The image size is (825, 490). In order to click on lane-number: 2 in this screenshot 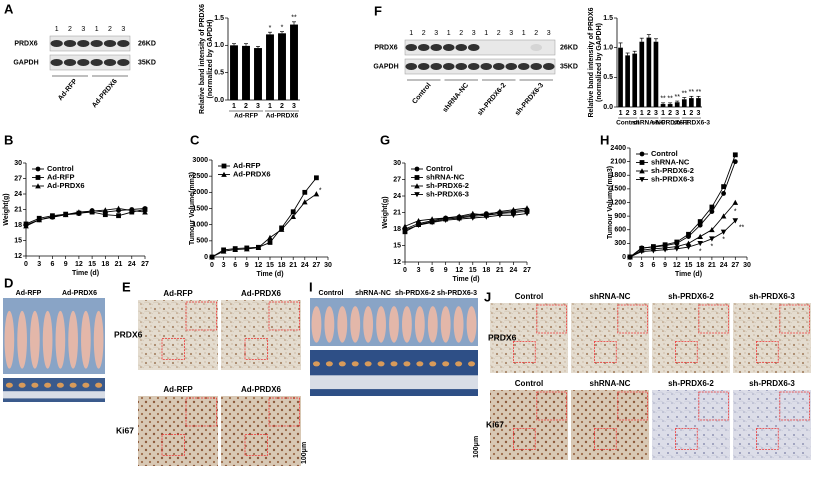, I will do `click(499, 33)`.